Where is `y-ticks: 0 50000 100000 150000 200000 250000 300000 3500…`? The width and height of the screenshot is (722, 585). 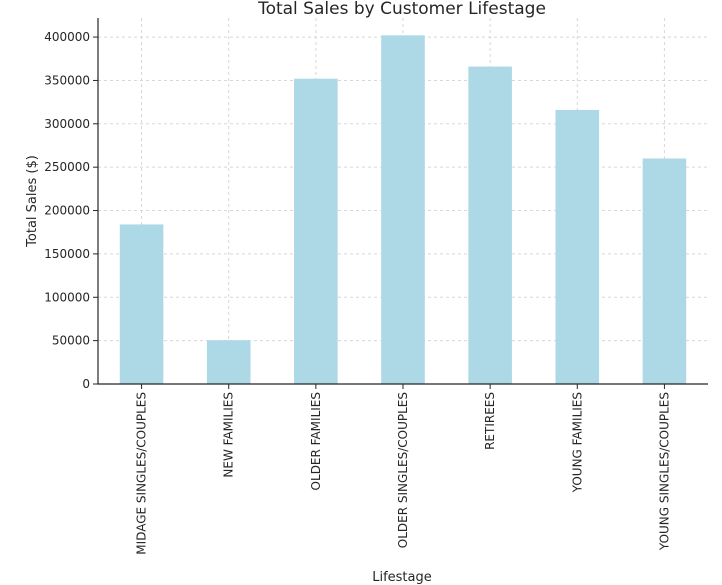
y-ticks: 0 50000 100000 150000 200000 250000 300000 3500… is located at coordinates (71, 210).